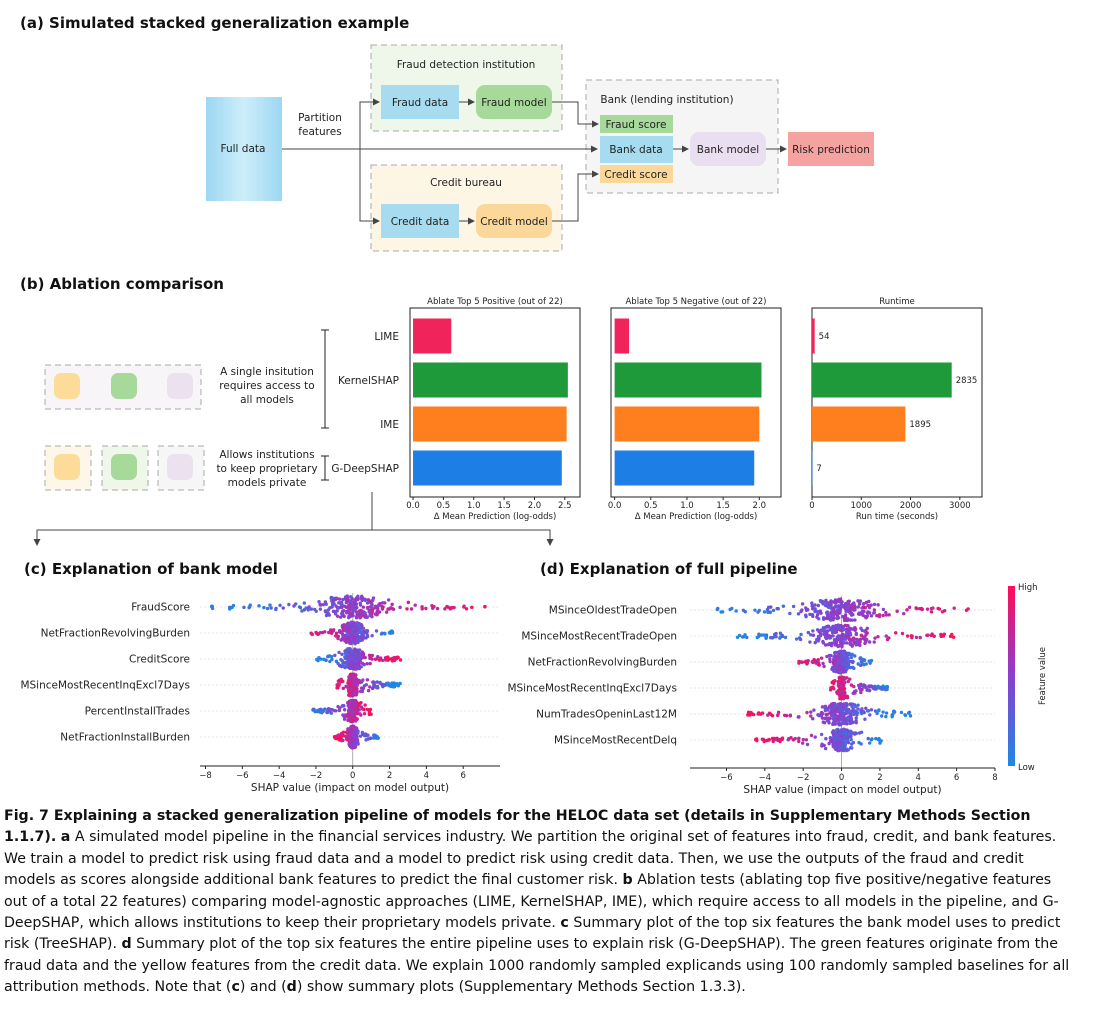 The image size is (1097, 1021). What do you see at coordinates (495, 402) in the screenshot?
I see `plot-frame` at bounding box center [495, 402].